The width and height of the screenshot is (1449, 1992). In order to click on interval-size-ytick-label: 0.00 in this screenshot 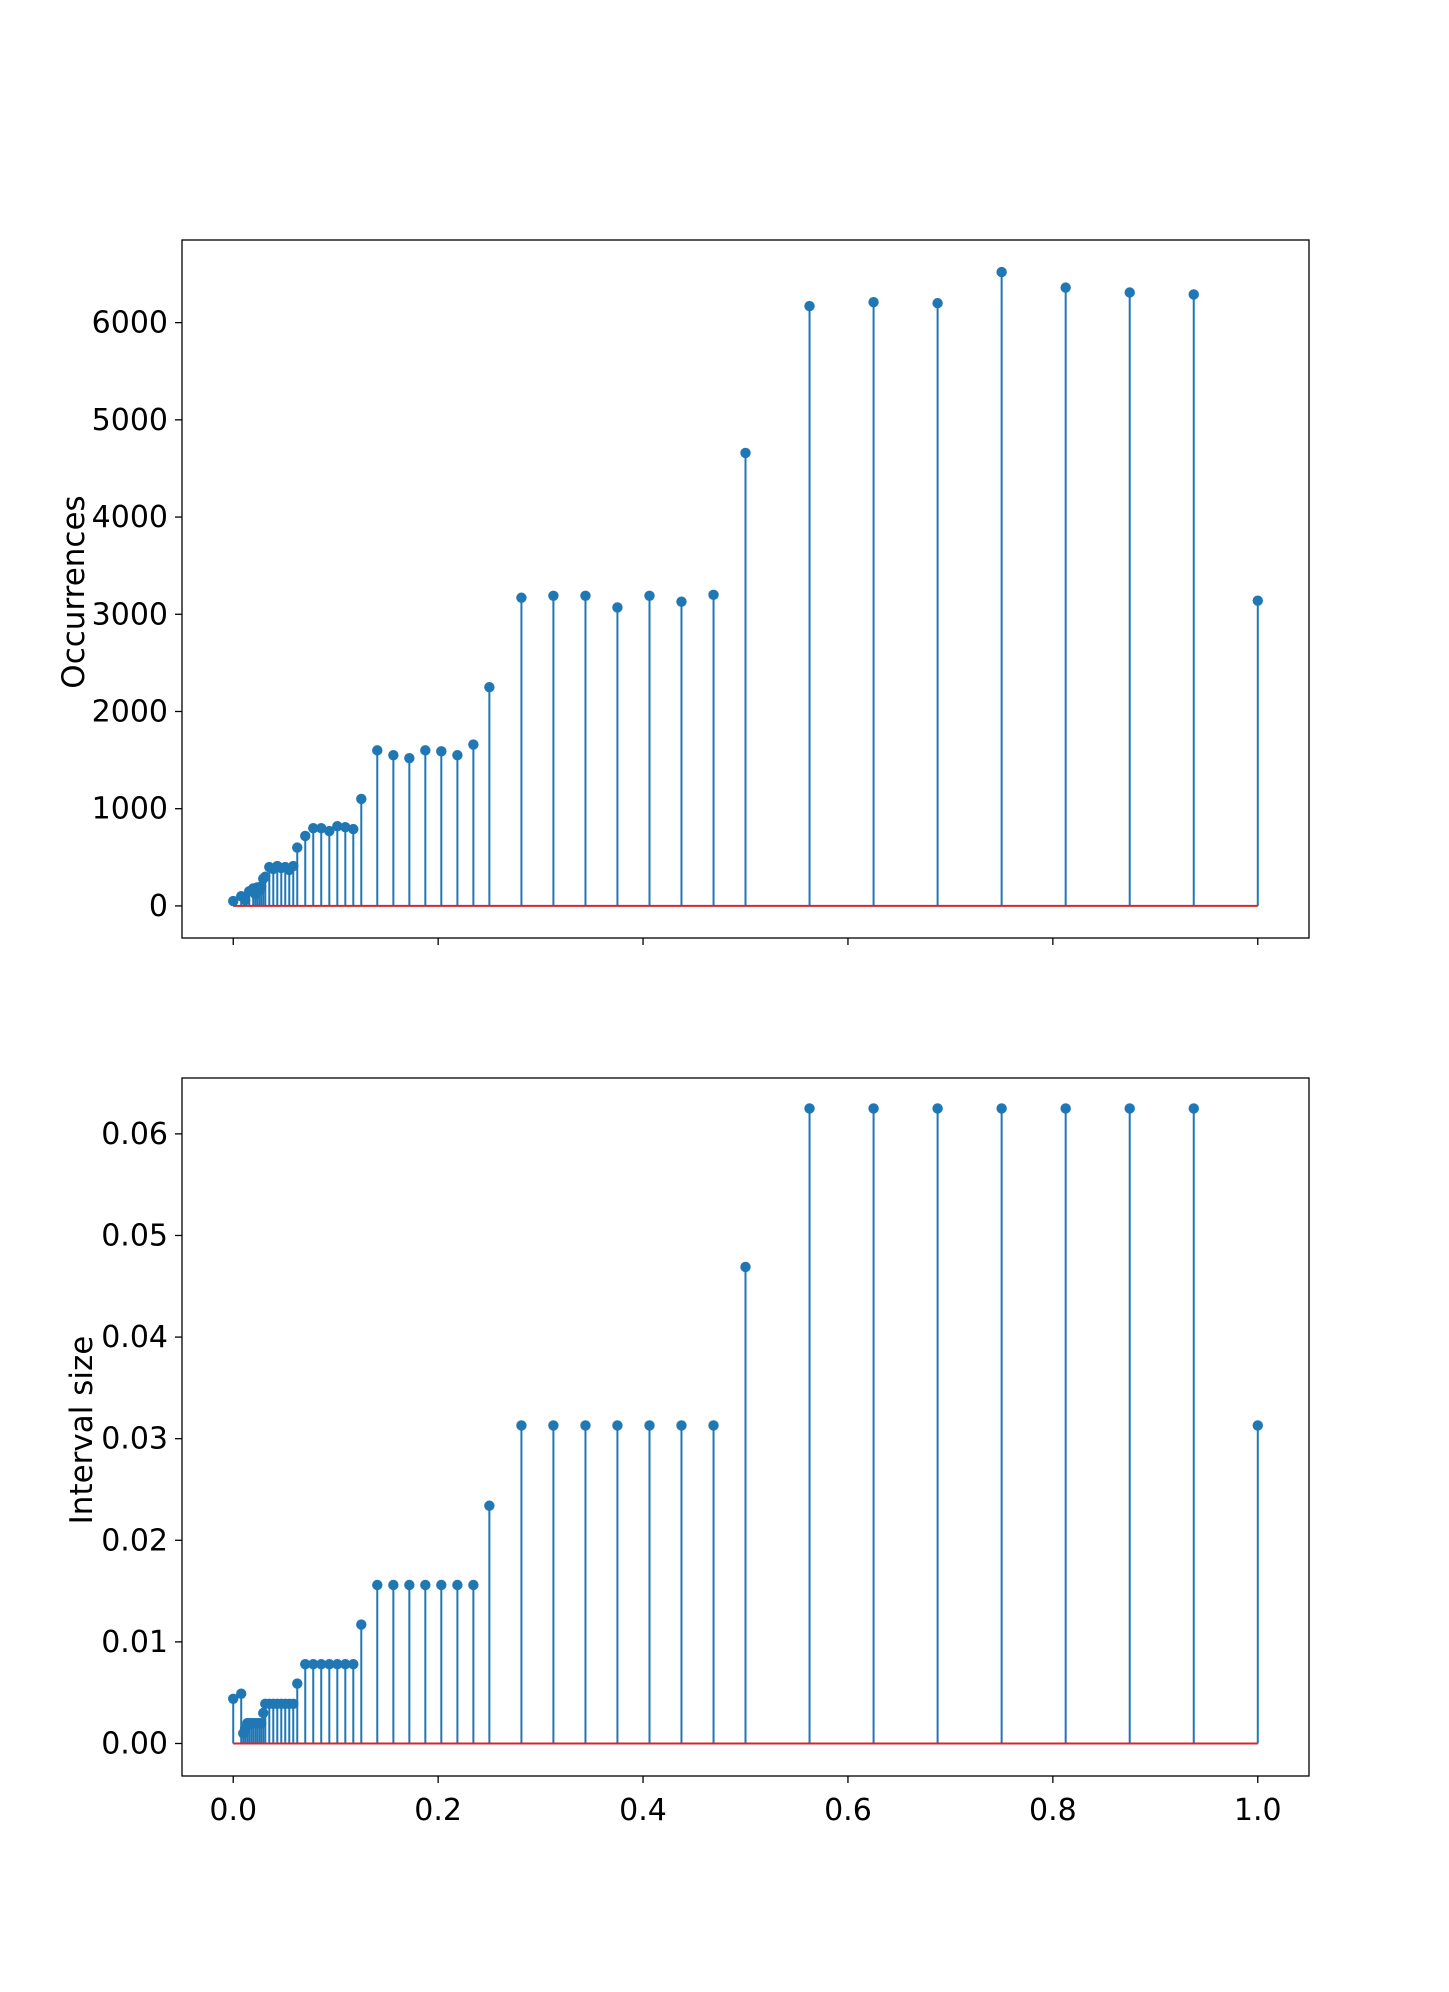, I will do `click(134, 1743)`.